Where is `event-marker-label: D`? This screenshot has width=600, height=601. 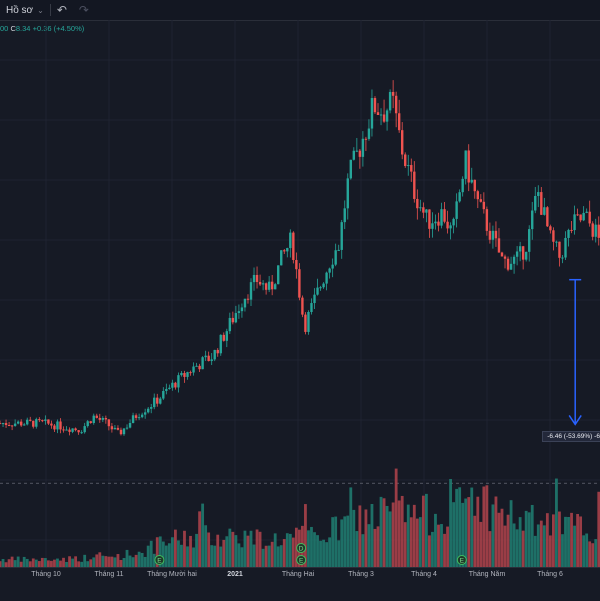 event-marker-label: D is located at coordinates (301, 549).